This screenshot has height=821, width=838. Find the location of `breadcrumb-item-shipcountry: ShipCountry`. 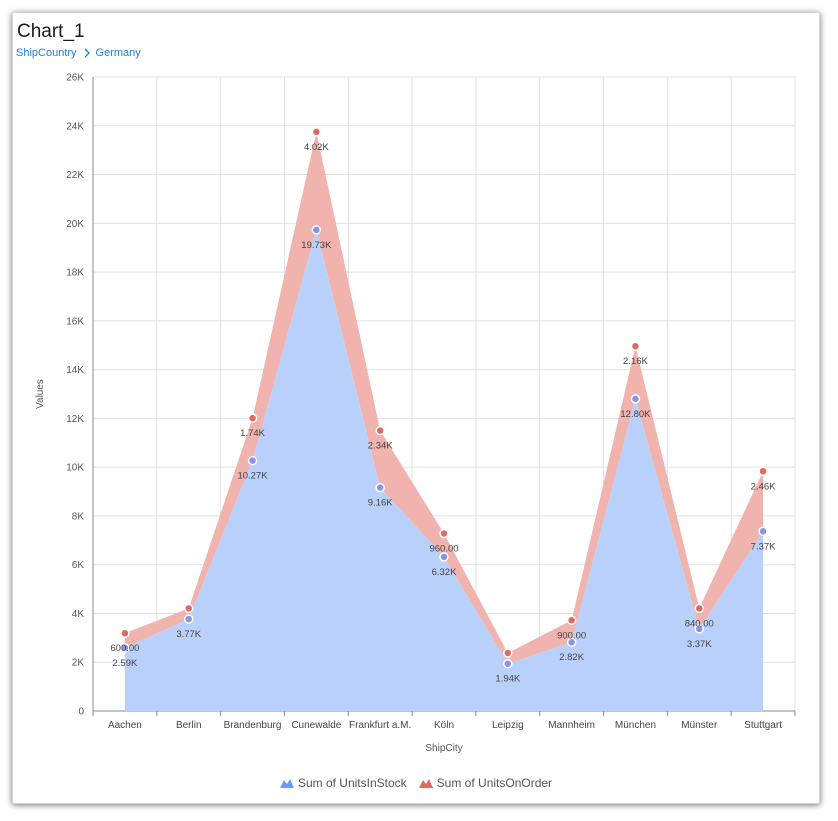

breadcrumb-item-shipcountry: ShipCountry is located at coordinates (46, 53).